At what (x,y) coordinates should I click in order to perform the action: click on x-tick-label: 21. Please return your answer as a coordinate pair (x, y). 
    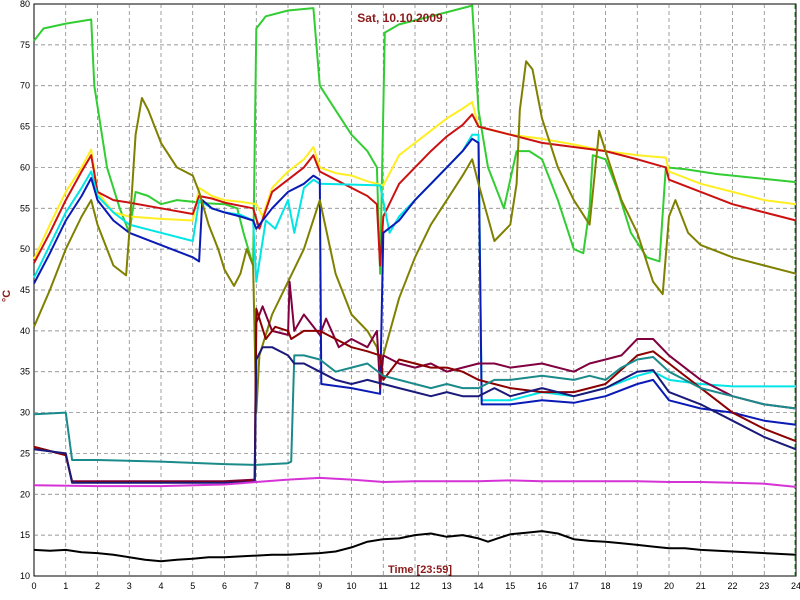
    Looking at the image, I should click on (701, 586).